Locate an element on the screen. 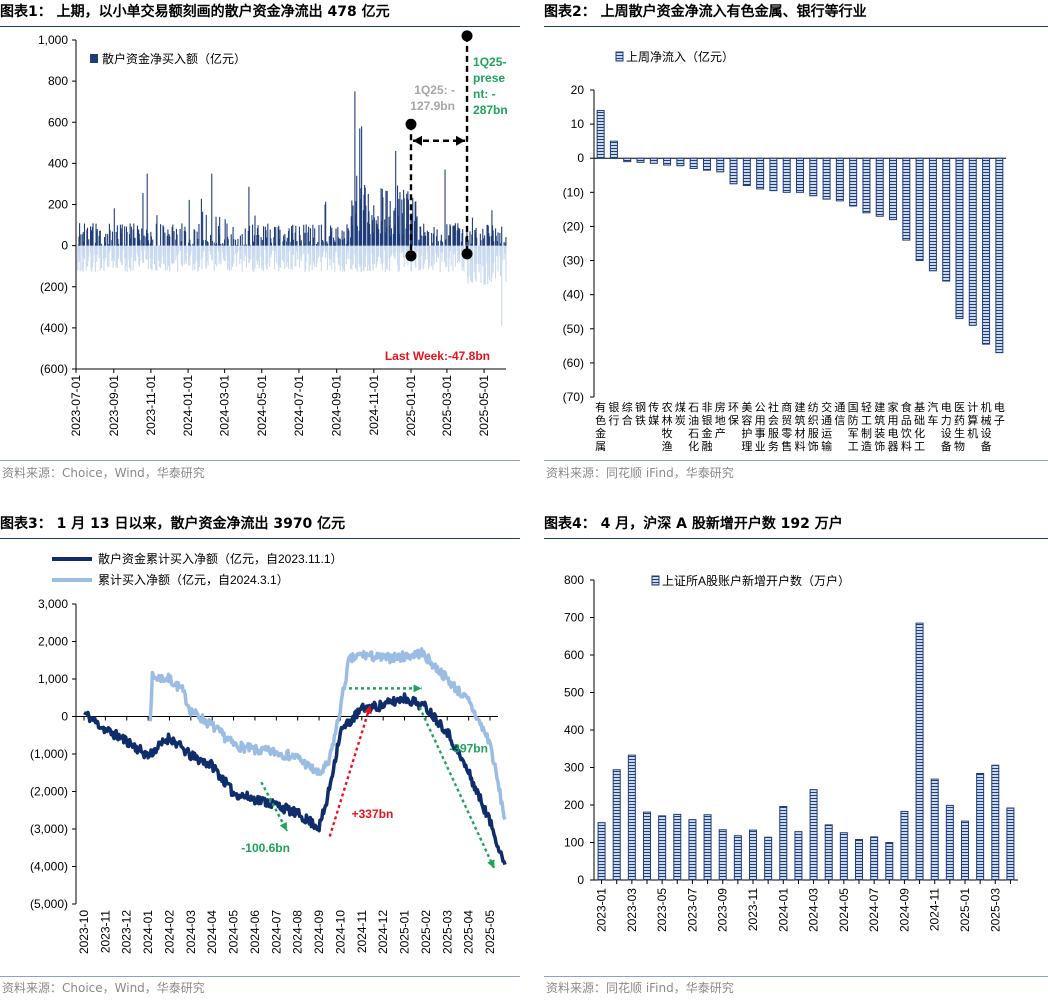 The height and width of the screenshot is (1000, 1048). y-tick-label: 400 is located at coordinates (58, 163).